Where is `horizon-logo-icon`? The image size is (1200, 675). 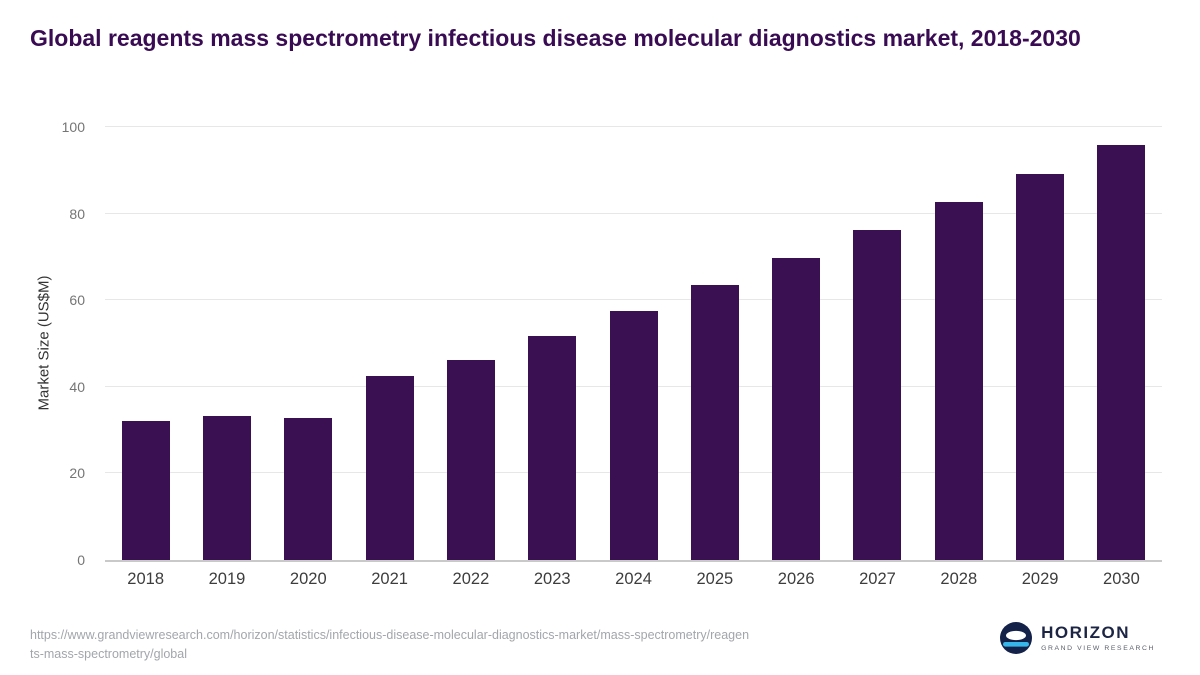
horizon-logo-icon is located at coordinates (1016, 638).